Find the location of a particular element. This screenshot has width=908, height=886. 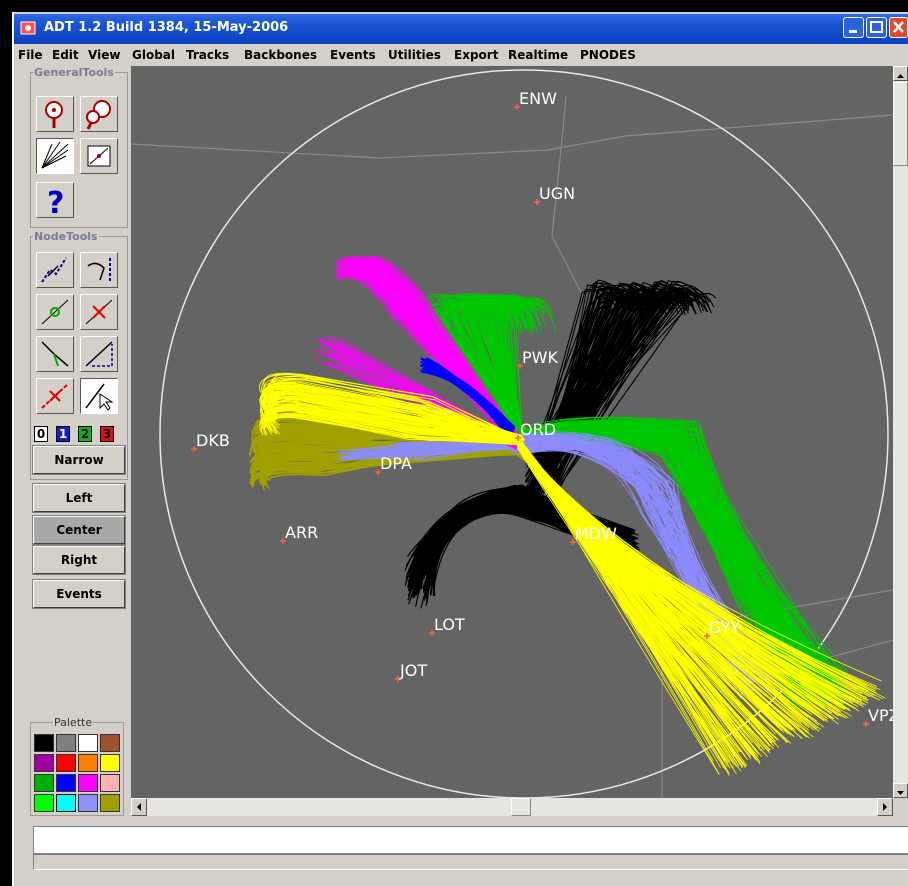

node-move-tool is located at coordinates (55, 270).